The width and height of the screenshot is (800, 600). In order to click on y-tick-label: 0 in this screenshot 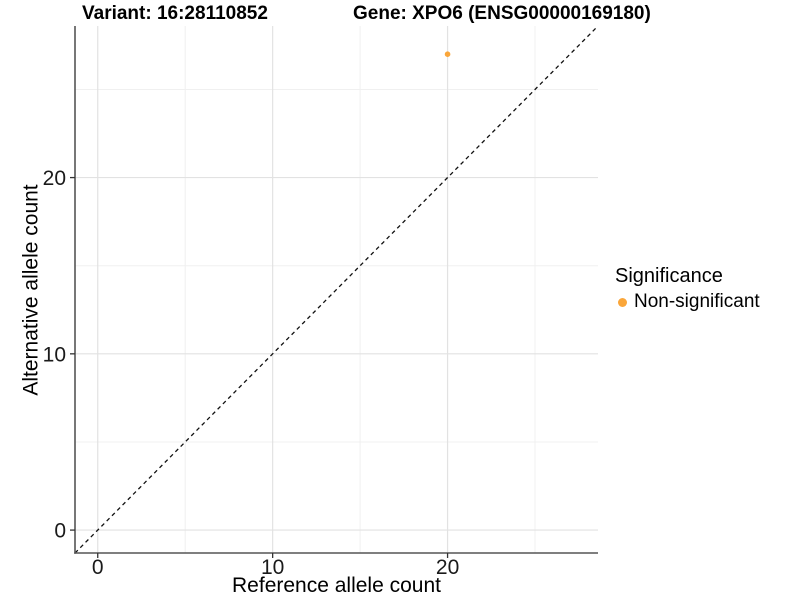, I will do `click(60, 531)`.